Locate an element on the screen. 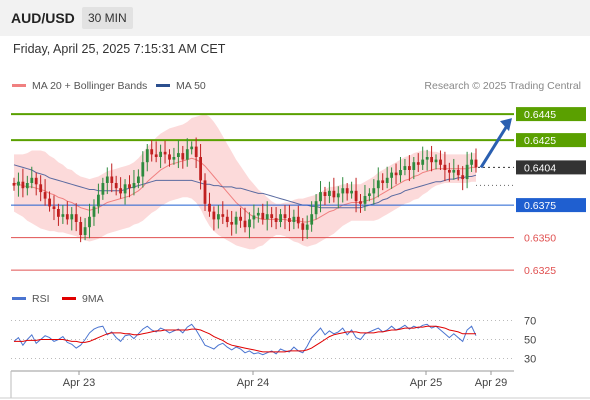 This screenshot has height=400, width=590. rsi-tick-50: 50 is located at coordinates (530, 341).